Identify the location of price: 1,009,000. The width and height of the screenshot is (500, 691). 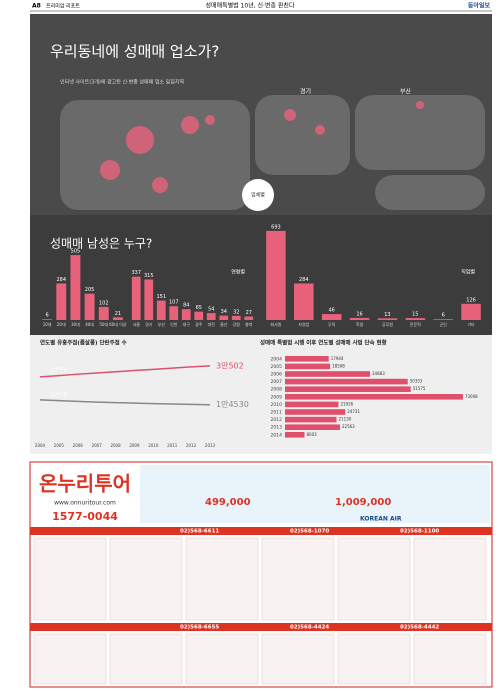
(363, 502).